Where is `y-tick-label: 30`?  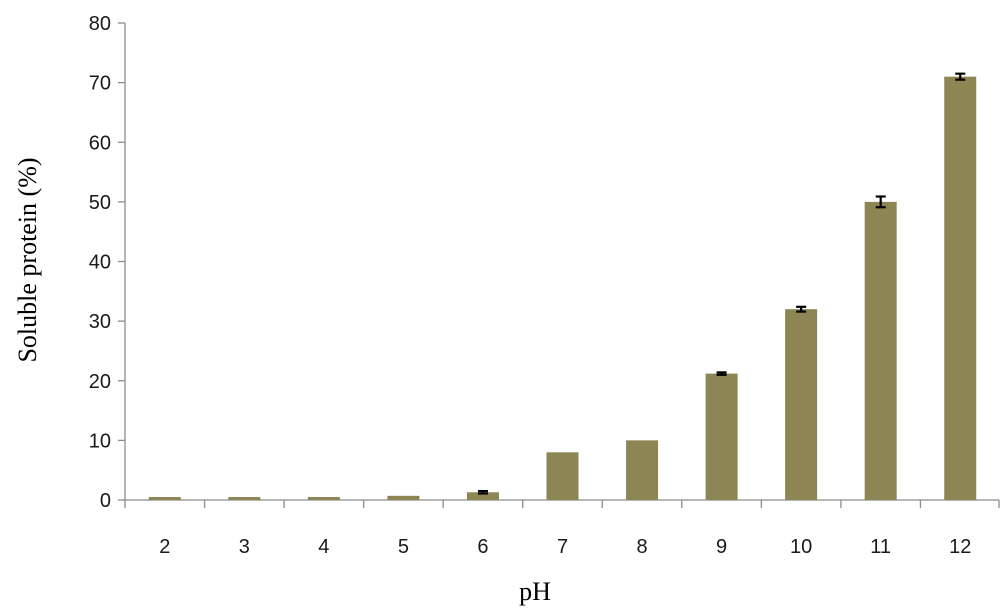
y-tick-label: 30 is located at coordinates (100, 322).